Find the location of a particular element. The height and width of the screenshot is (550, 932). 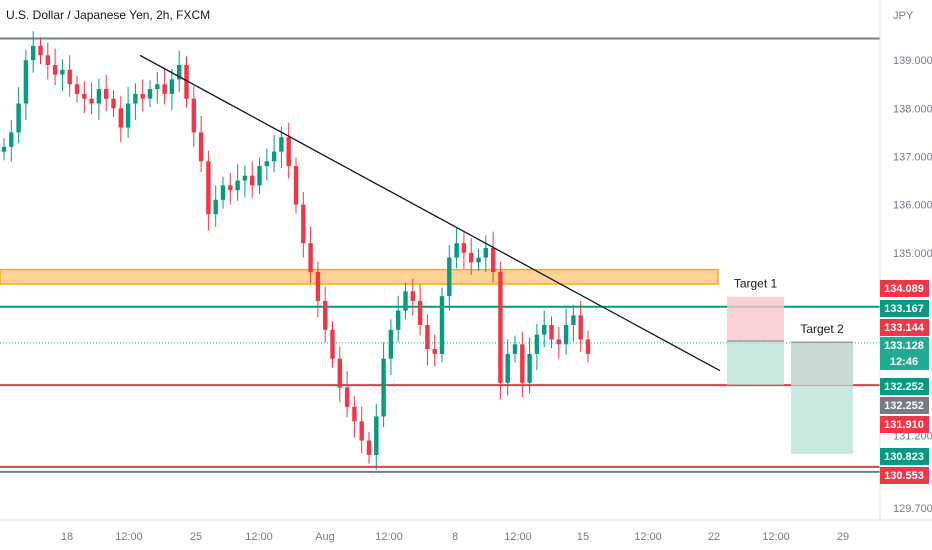

target-label: Target 1 is located at coordinates (756, 284).